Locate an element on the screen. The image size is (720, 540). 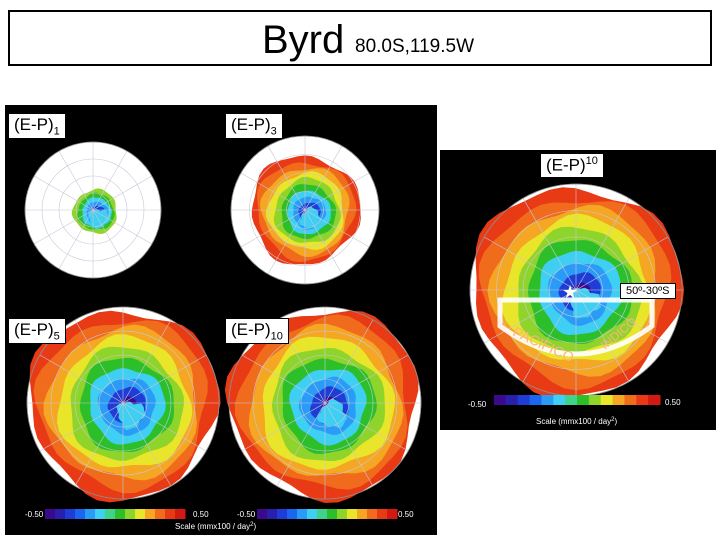
band-label: 50º-30ºS is located at coordinates (648, 291).